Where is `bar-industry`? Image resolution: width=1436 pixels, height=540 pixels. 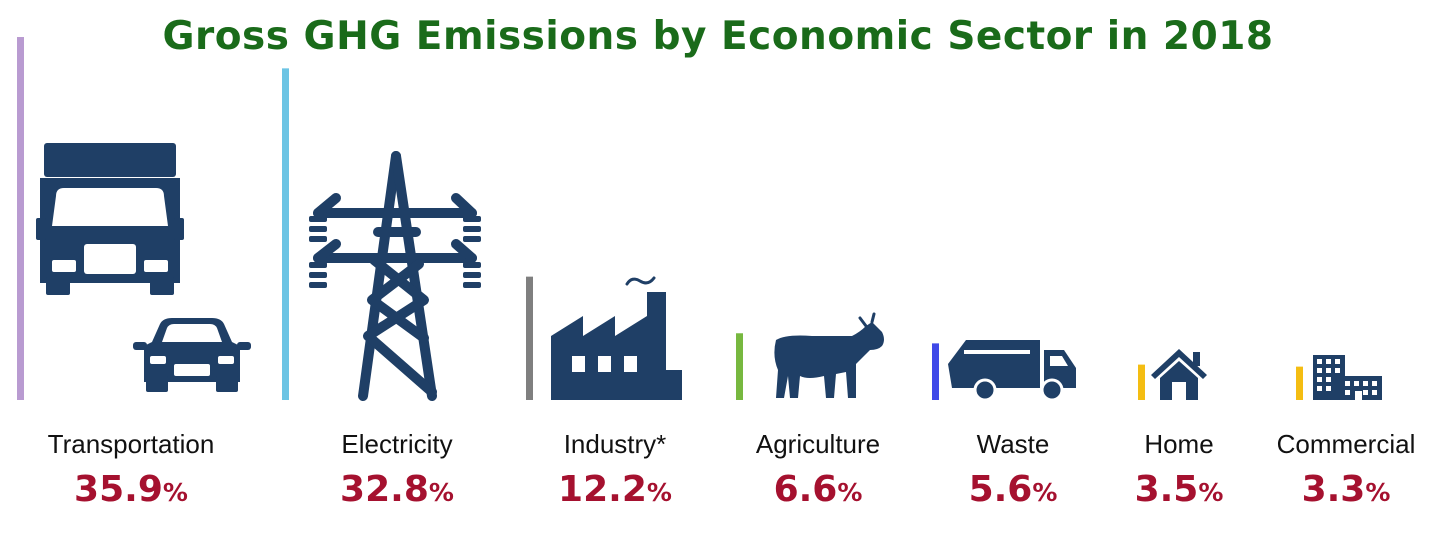 bar-industry is located at coordinates (529, 338).